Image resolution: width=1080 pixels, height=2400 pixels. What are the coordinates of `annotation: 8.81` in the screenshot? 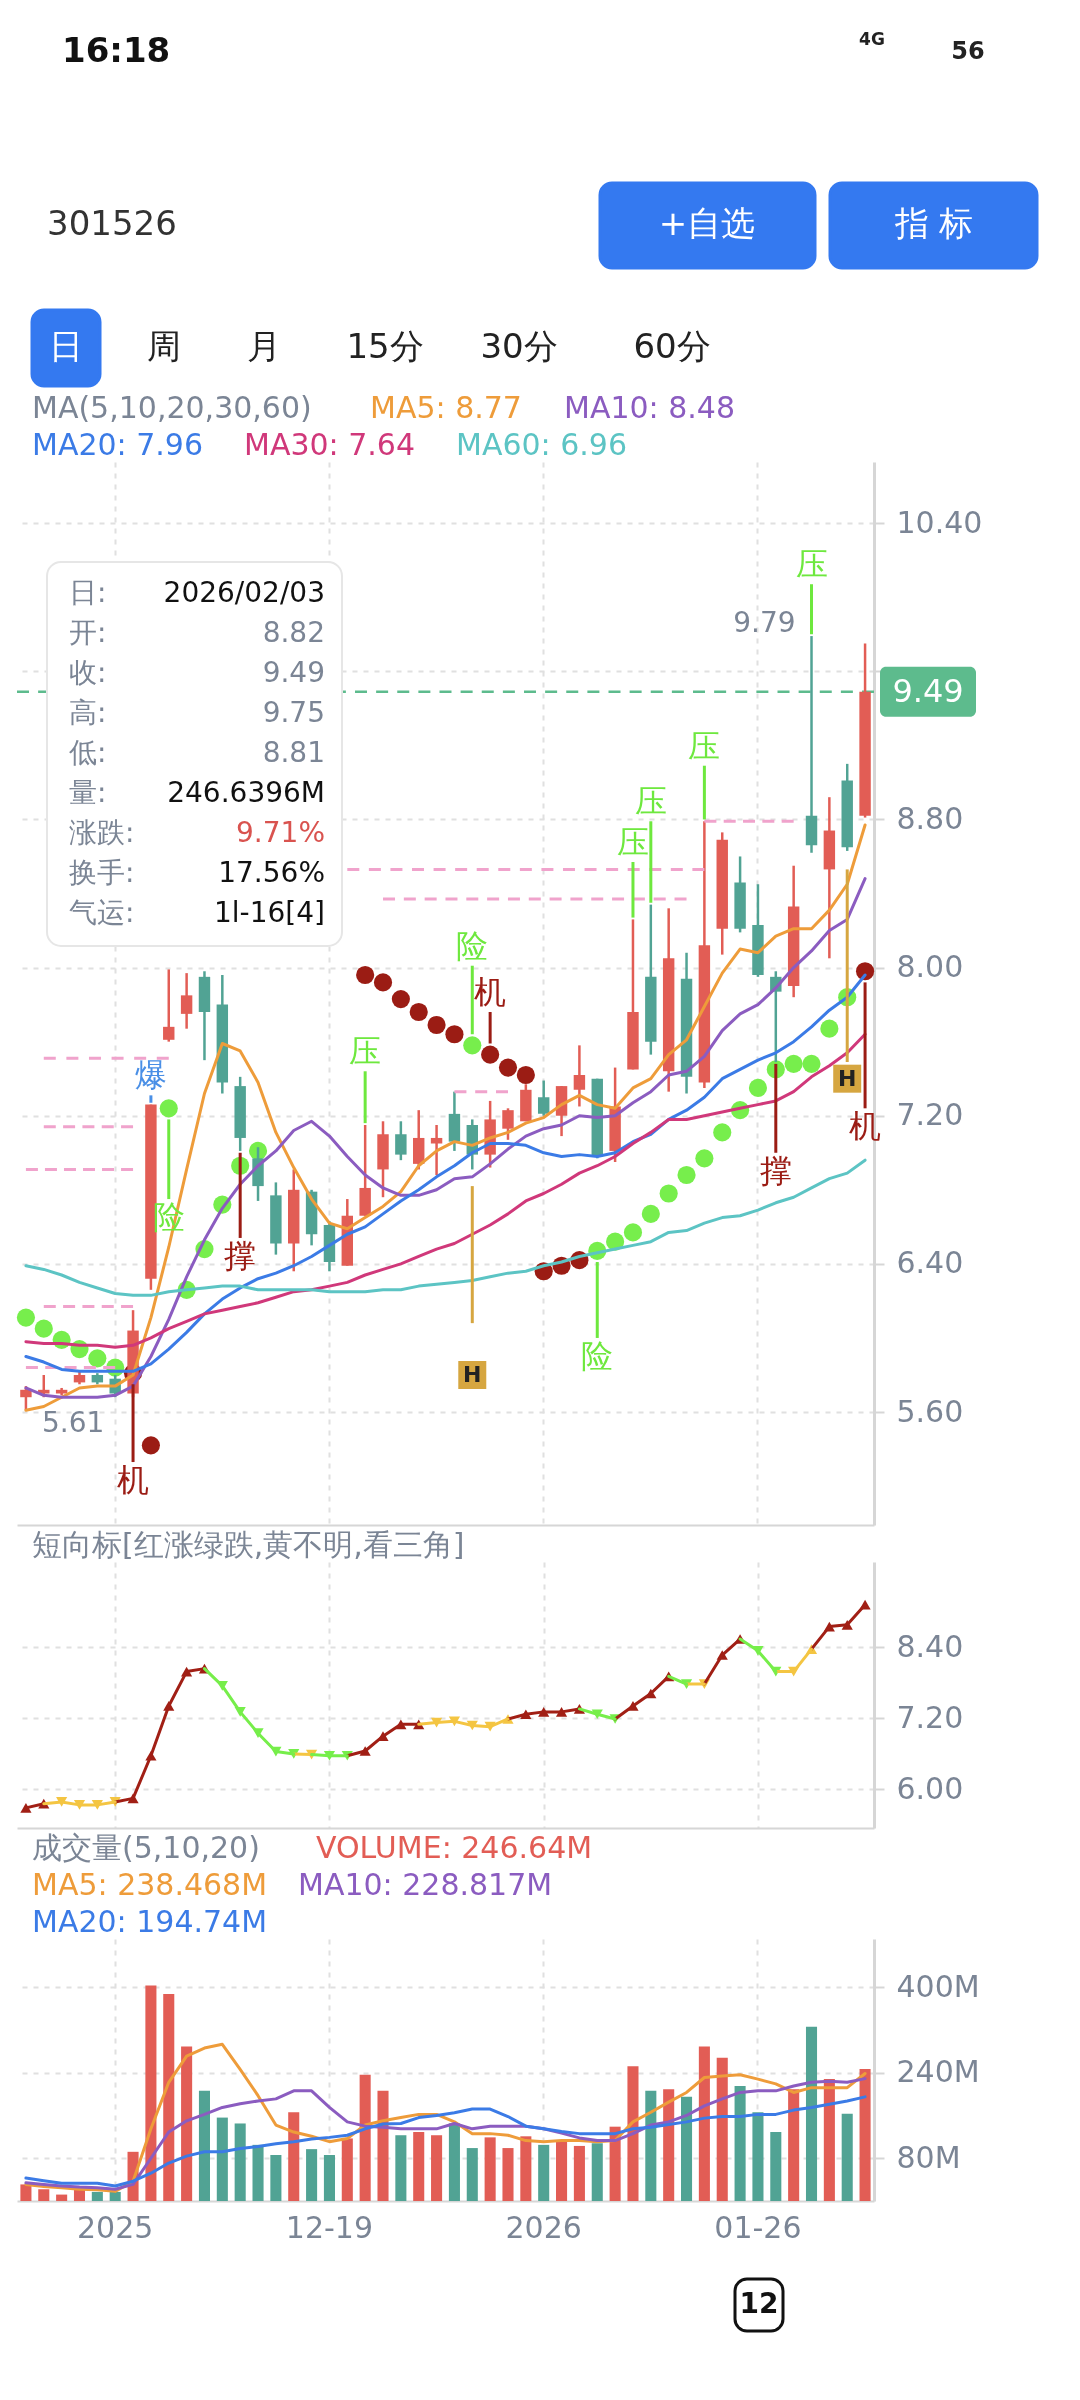 It's located at (293, 752).